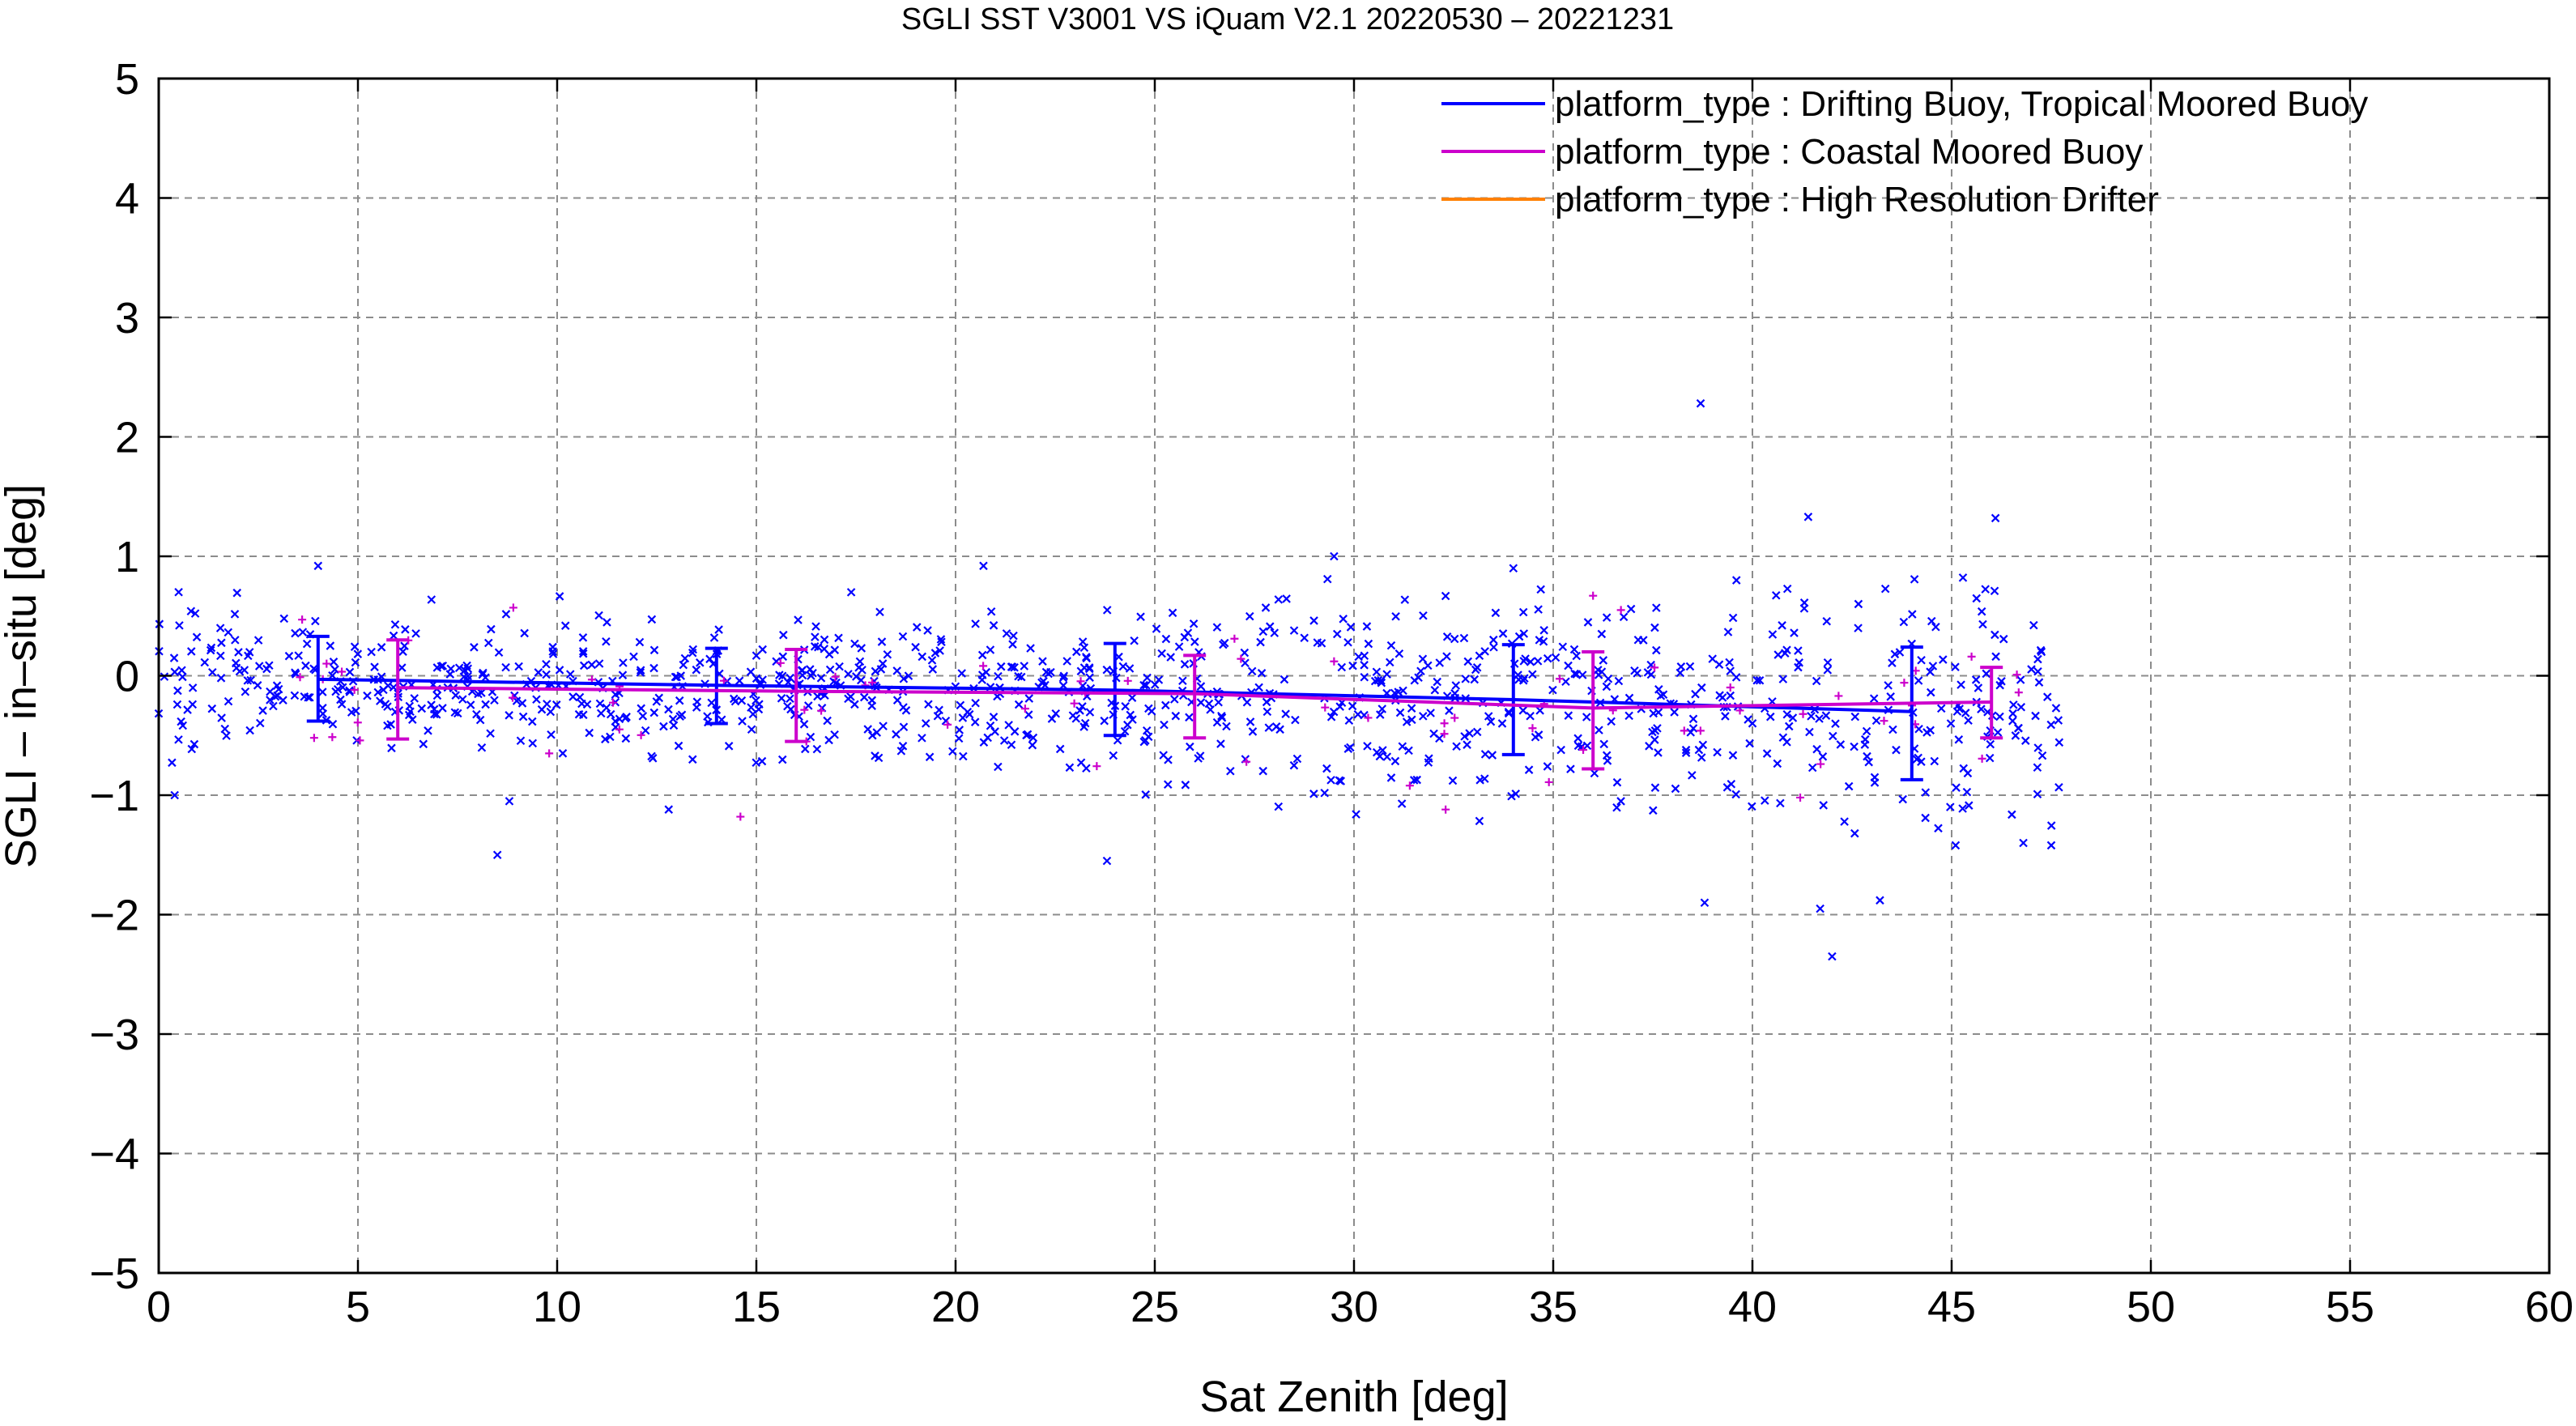 This screenshot has height=1426, width=2576. I want to click on x-tick-label: 10, so click(557, 1307).